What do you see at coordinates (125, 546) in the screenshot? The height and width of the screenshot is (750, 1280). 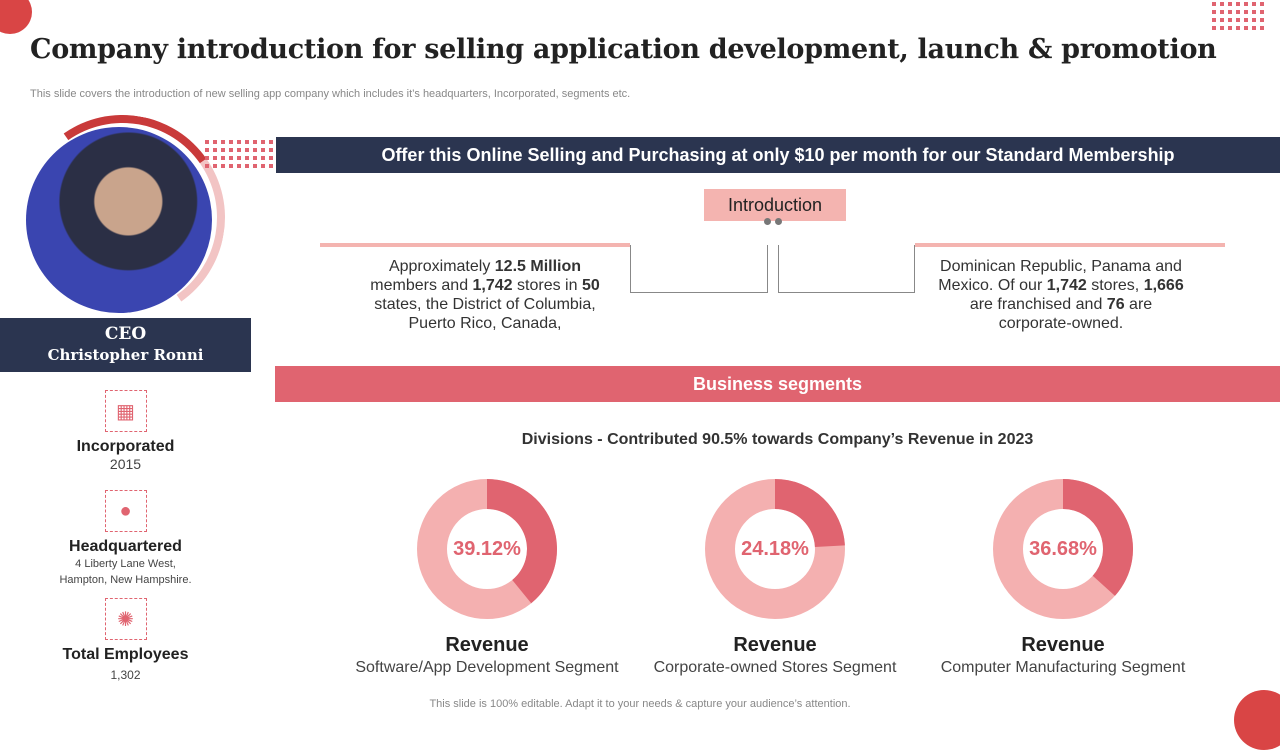 I see `info-label: Headquartered` at bounding box center [125, 546].